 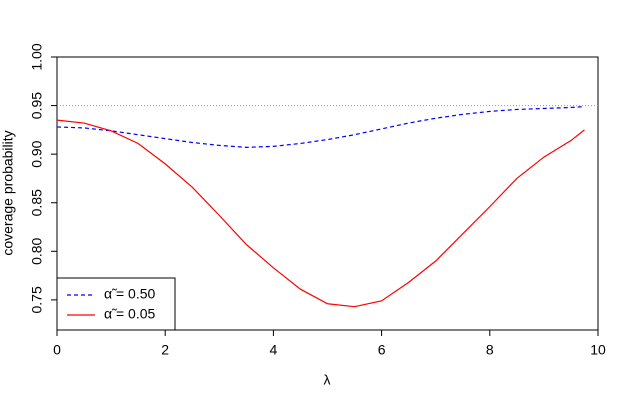 I want to click on legend-box, so click(x=116, y=304).